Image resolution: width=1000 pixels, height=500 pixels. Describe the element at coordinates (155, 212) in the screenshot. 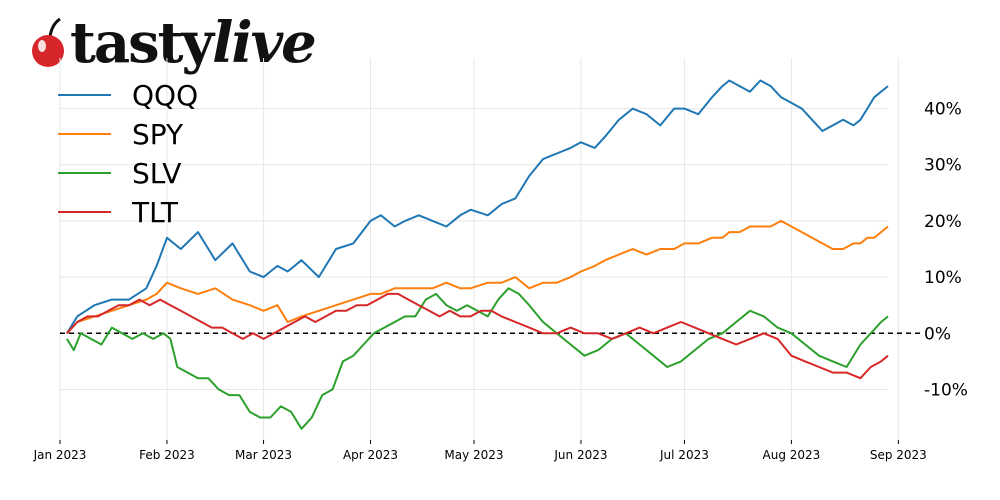

I see `legend-label-tlt: TLT` at that location.